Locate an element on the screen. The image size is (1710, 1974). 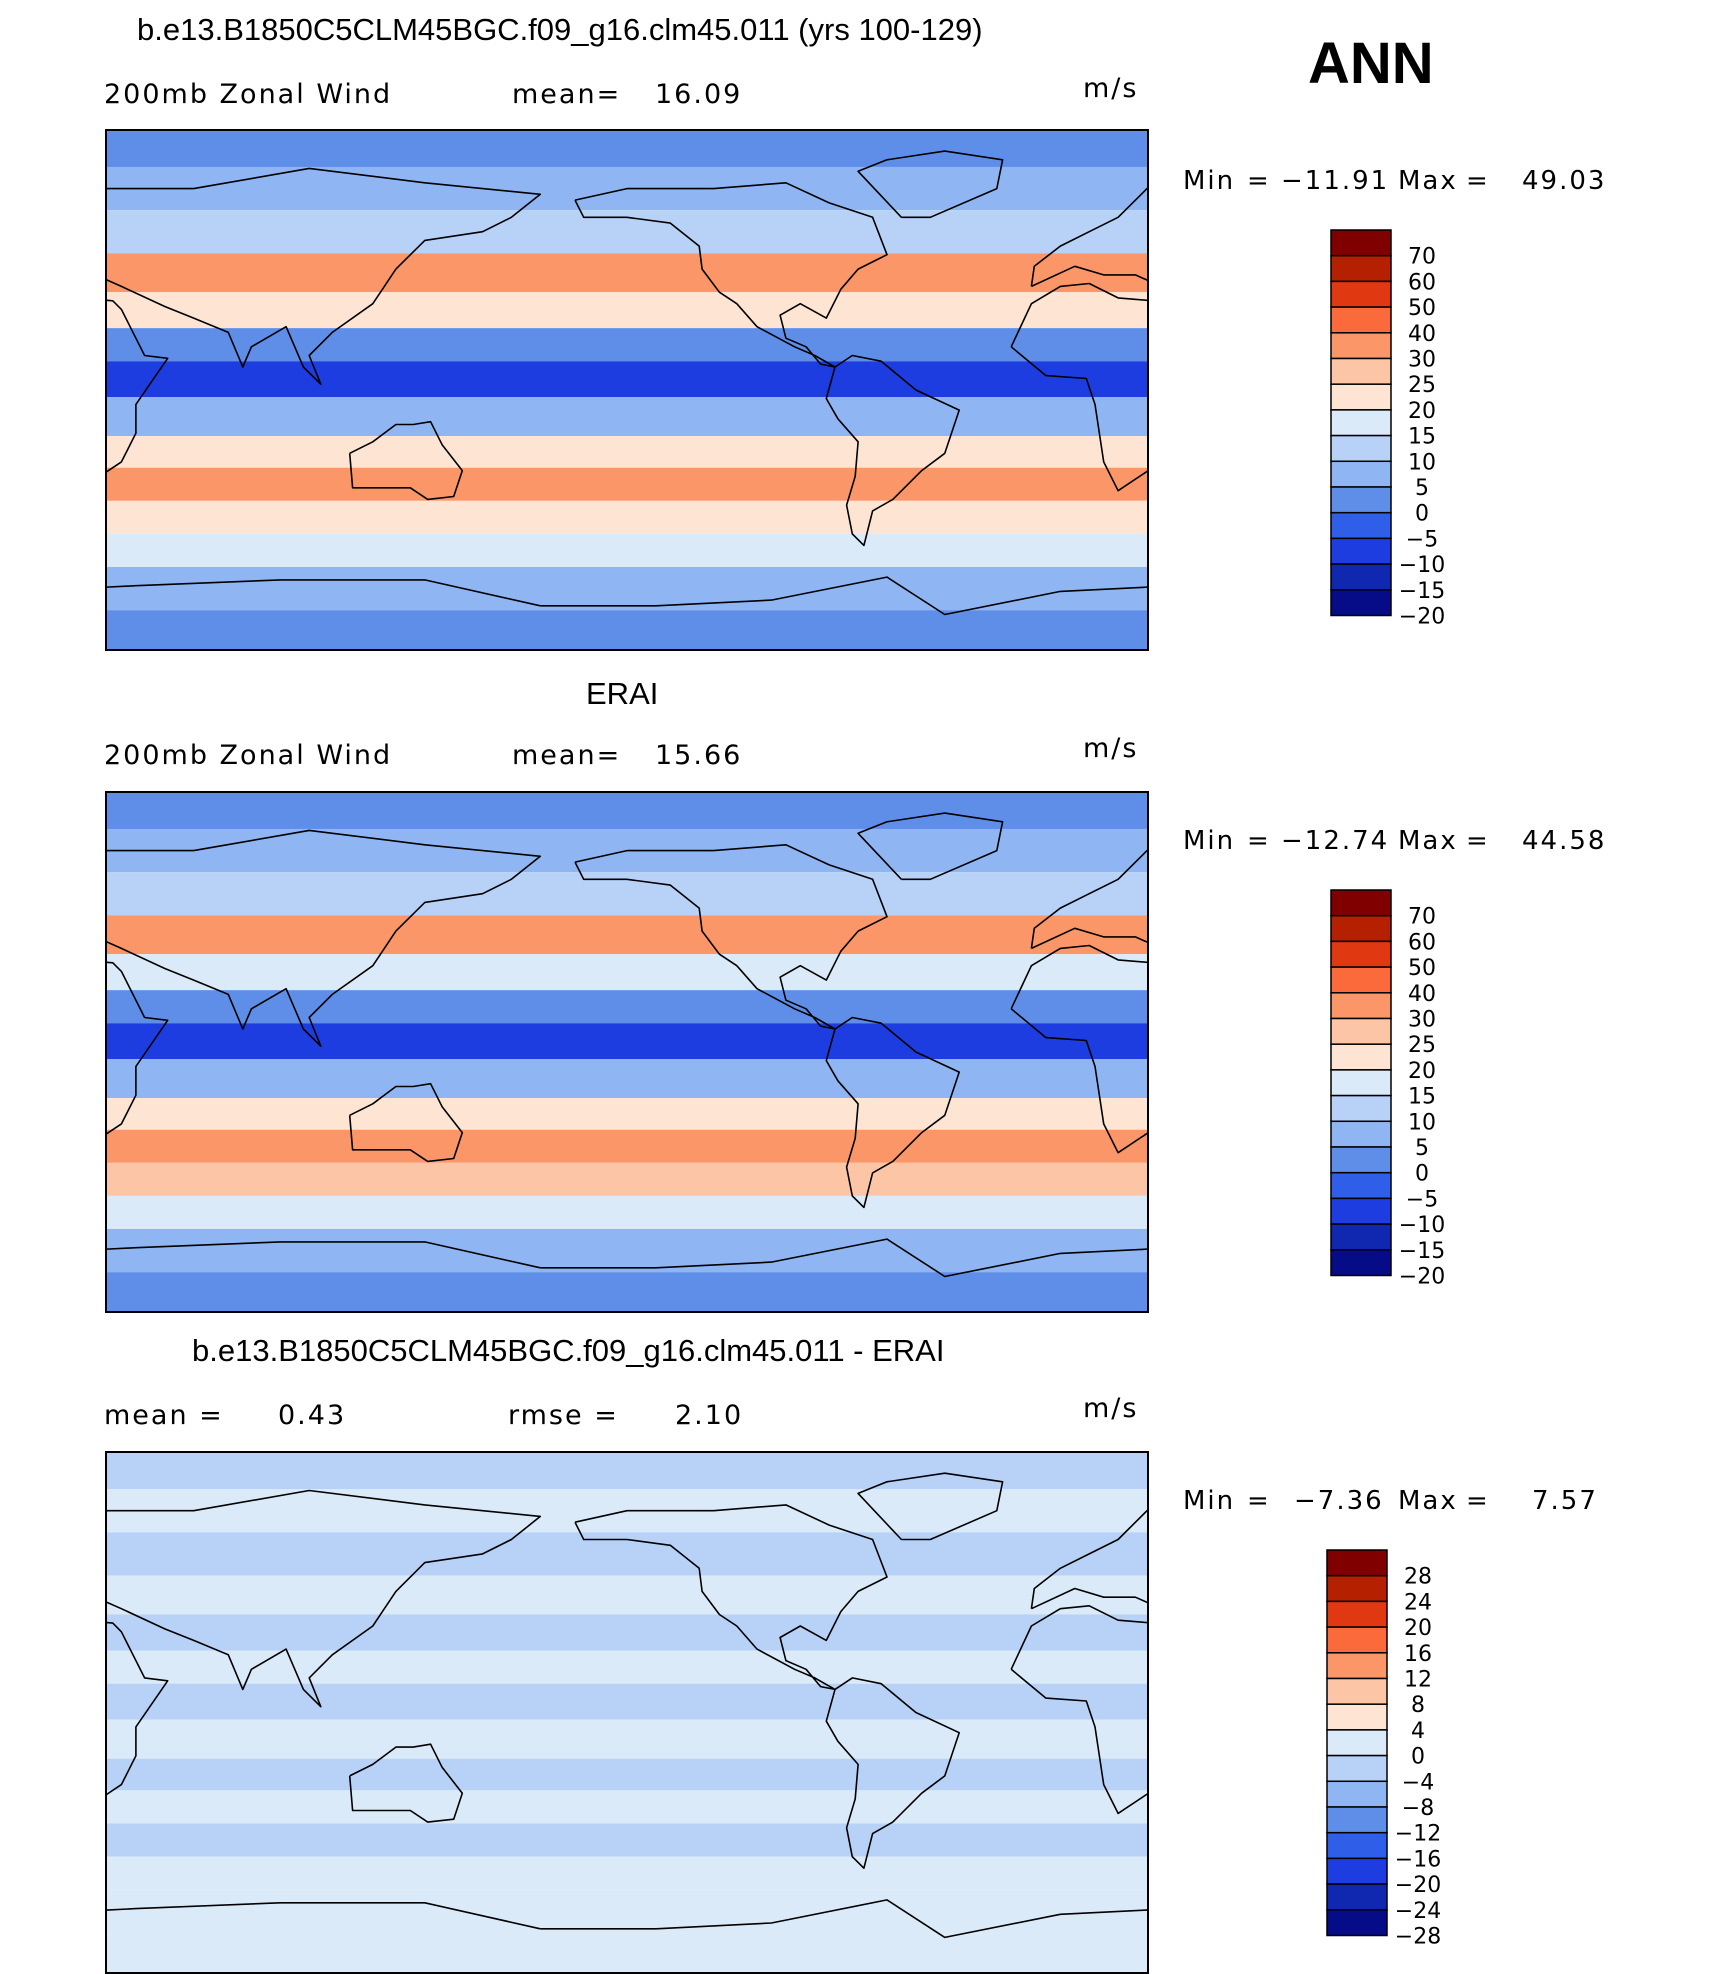
colorbar-tick-label: 20 is located at coordinates (1422, 1071).